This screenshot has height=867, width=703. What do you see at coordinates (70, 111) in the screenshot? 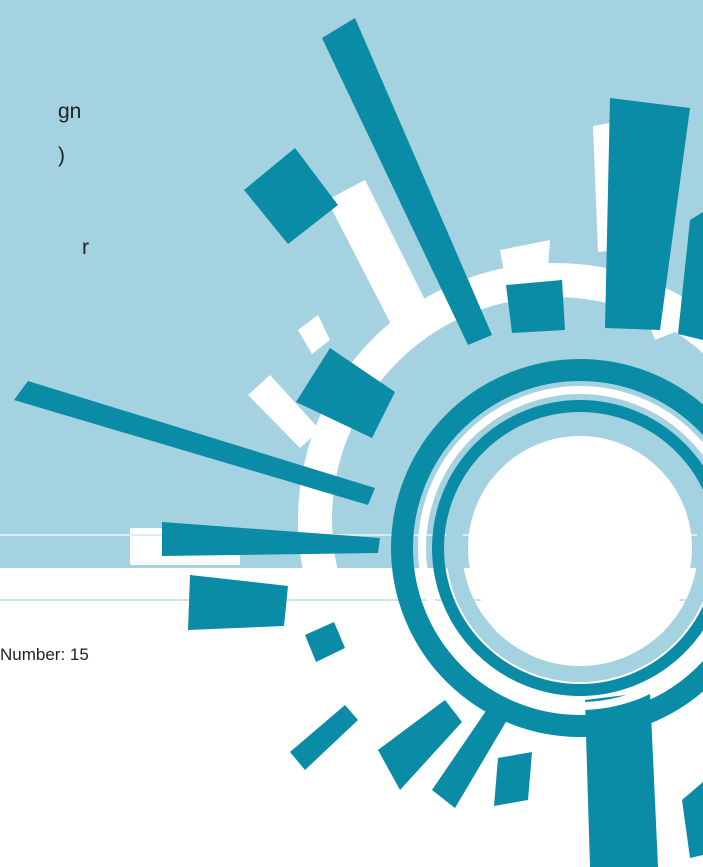
I see `text-fragment-1: gn` at bounding box center [70, 111].